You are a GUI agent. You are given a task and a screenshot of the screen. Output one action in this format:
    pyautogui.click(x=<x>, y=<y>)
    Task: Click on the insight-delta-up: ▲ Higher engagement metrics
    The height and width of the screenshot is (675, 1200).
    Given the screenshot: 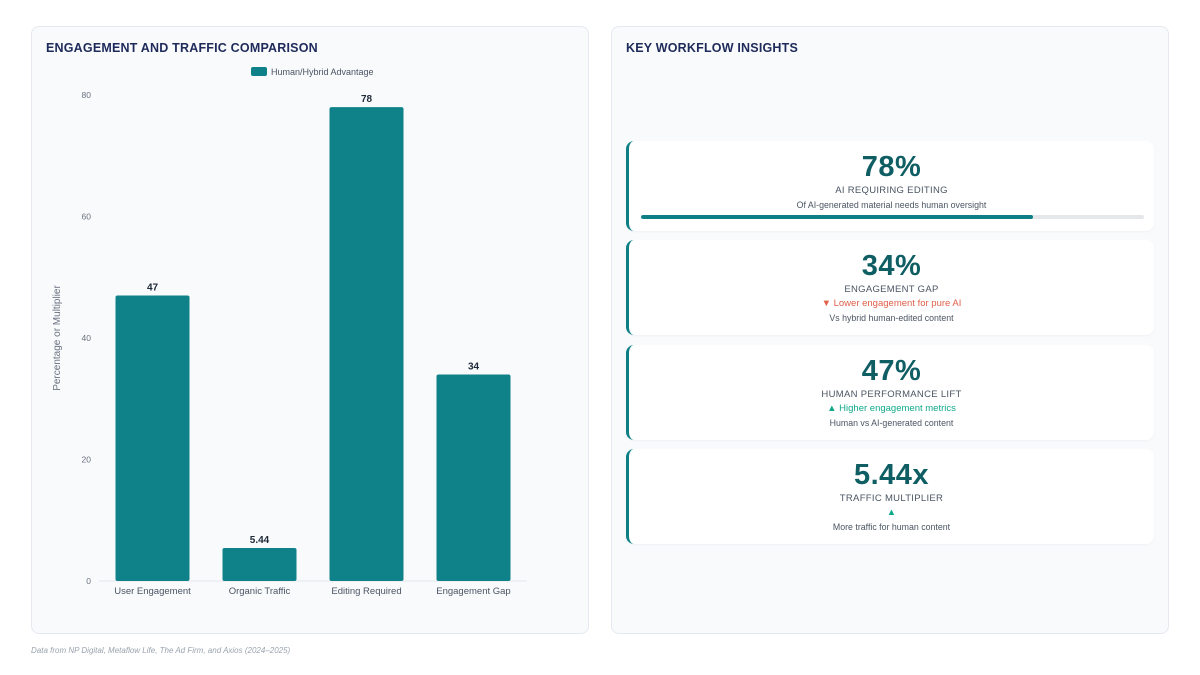 What is the action you would take?
    pyautogui.click(x=891, y=408)
    